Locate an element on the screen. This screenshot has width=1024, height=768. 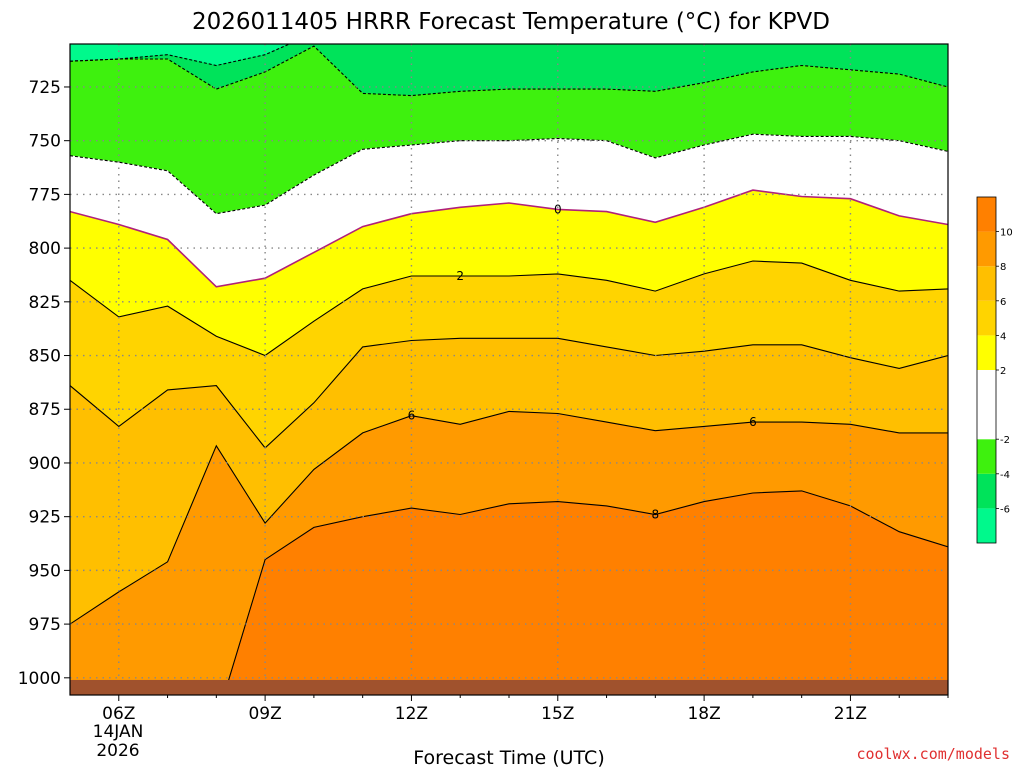
colorbar-label: 6 is located at coordinates (1003, 302).